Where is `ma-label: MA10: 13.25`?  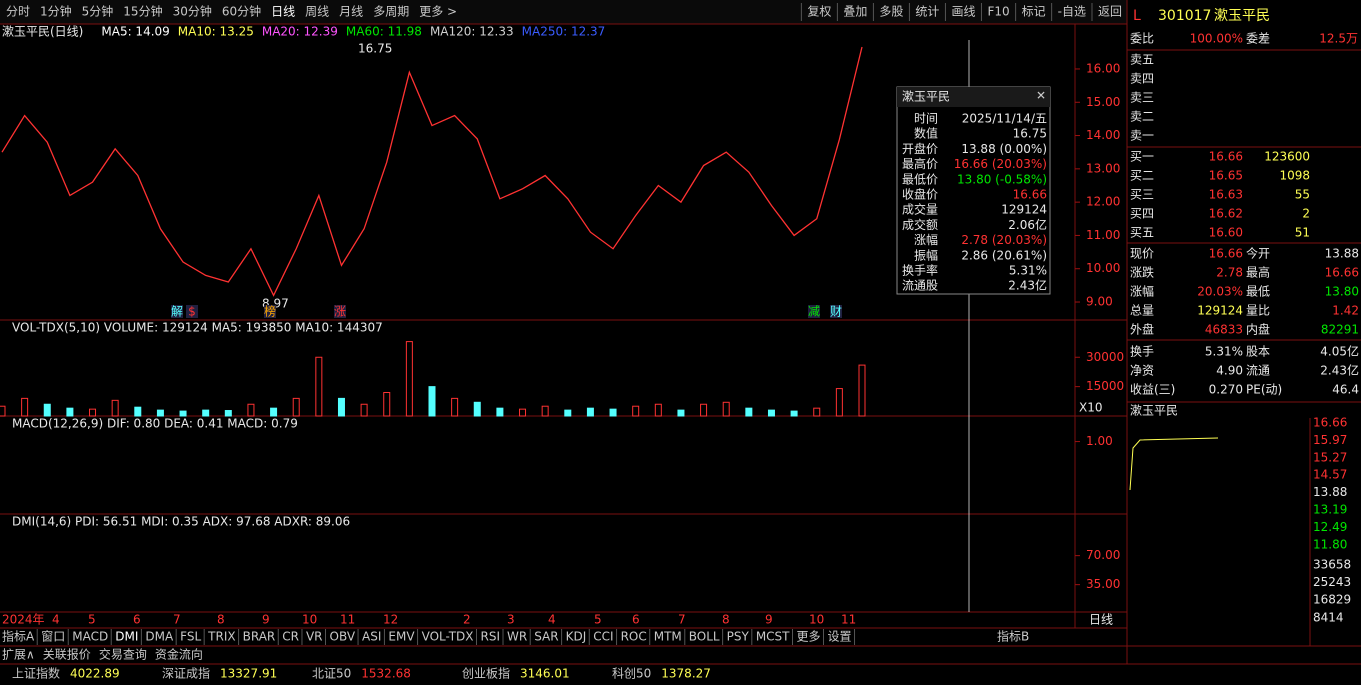 ma-label: MA10: 13.25 is located at coordinates (216, 32).